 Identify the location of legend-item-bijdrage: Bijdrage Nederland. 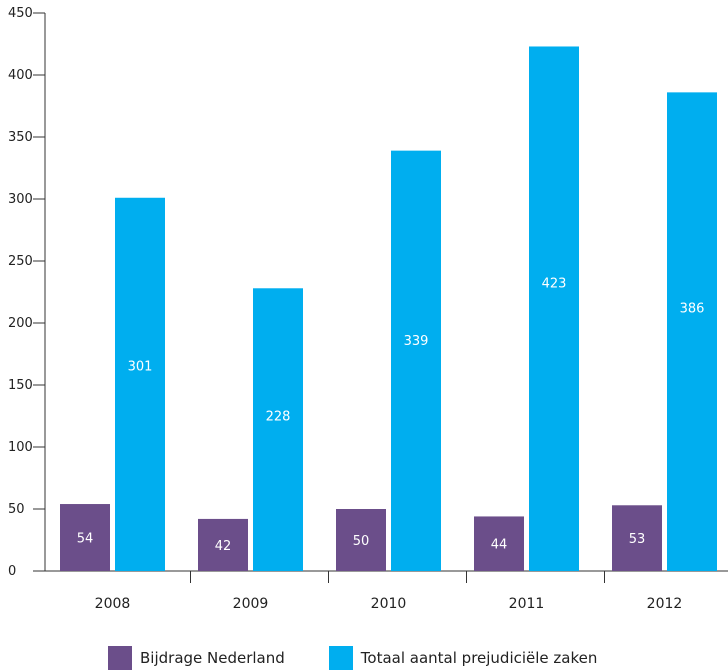
(196, 658).